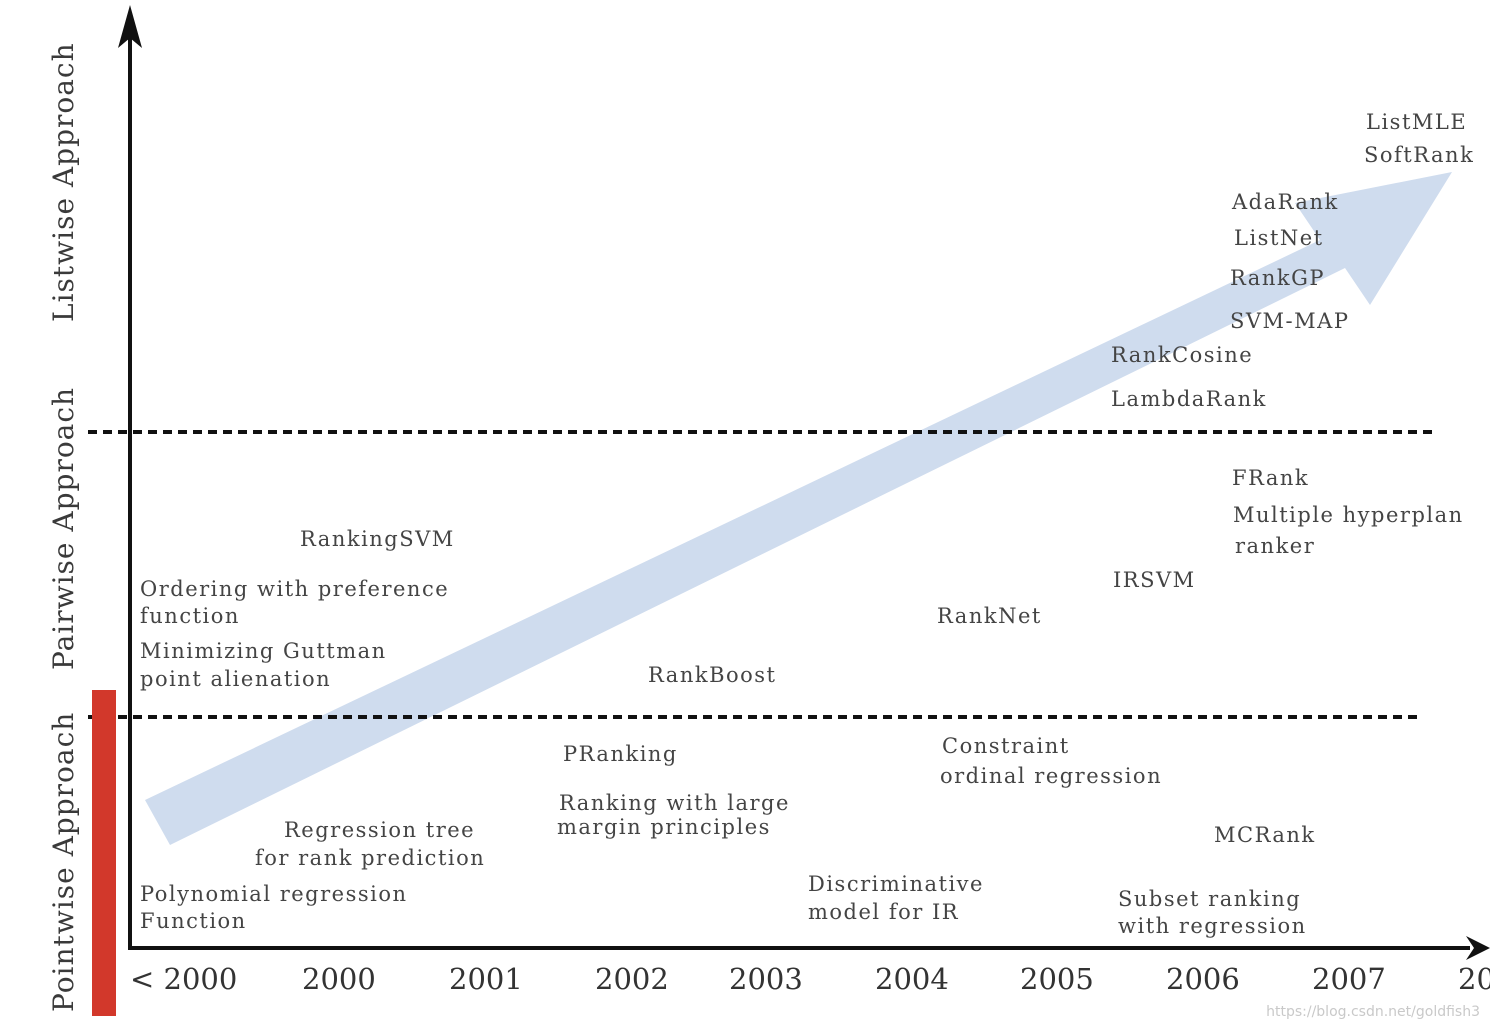  Describe the element at coordinates (1277, 278) in the screenshot. I see `method-rankgp: RankGP` at that location.